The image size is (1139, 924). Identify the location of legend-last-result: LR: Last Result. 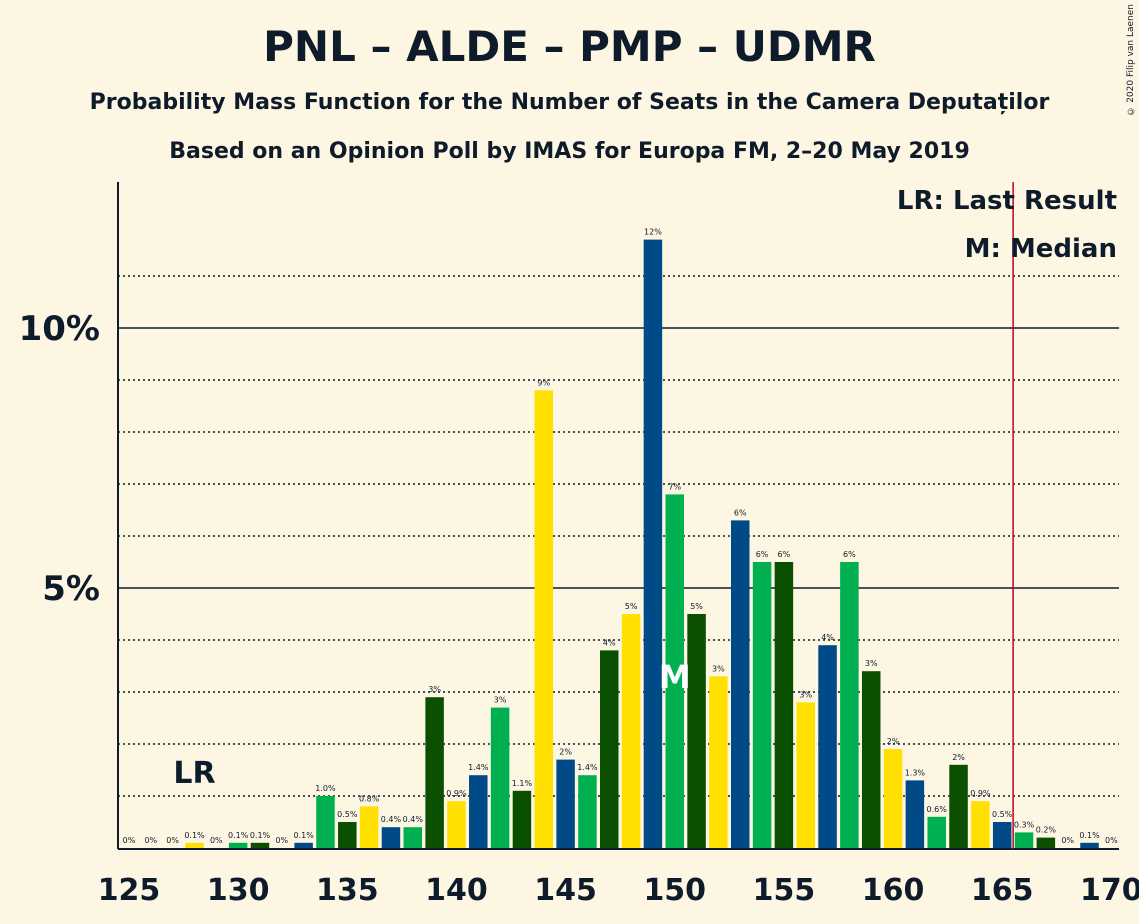
(1007, 201).